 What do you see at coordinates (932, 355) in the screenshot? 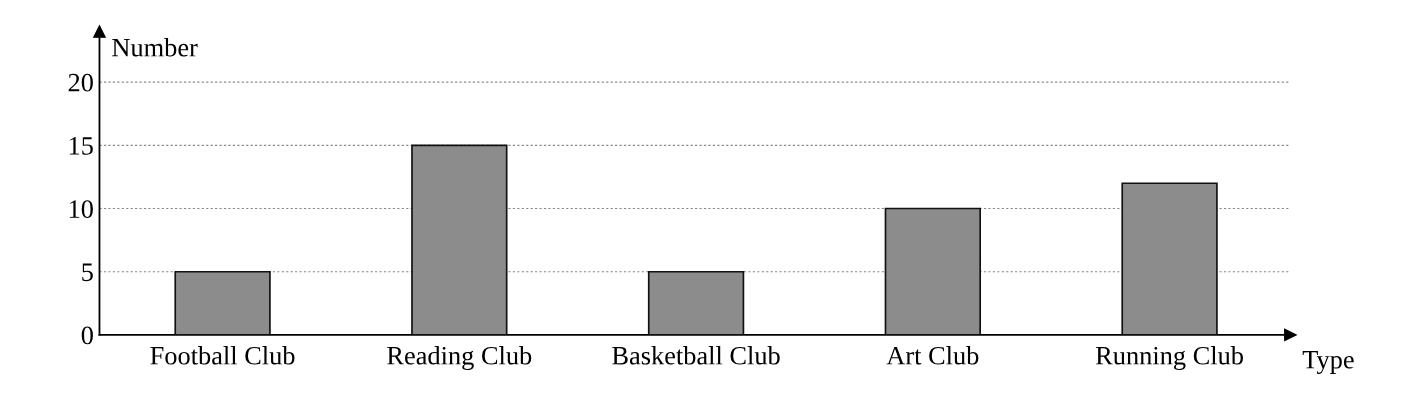
I see `x-tick-label: Art Club` at bounding box center [932, 355].